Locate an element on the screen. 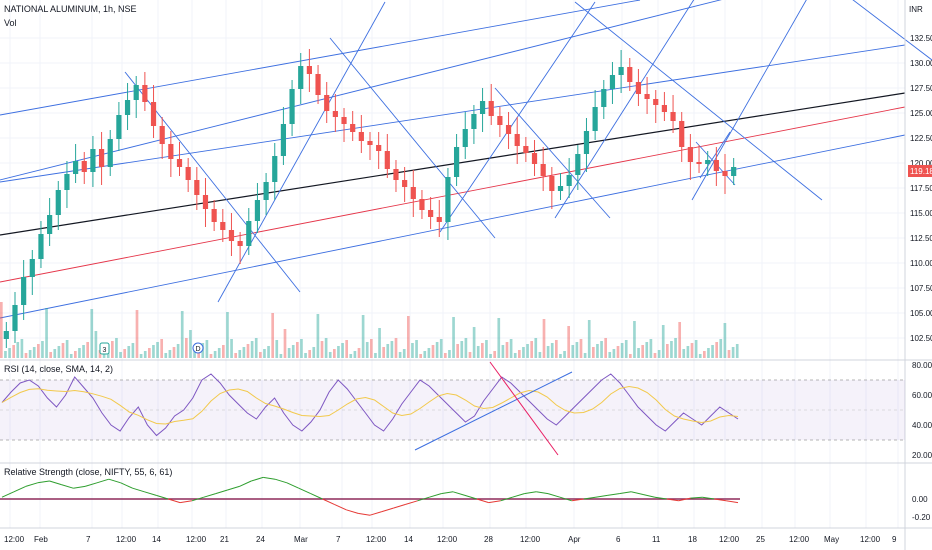 The width and height of the screenshot is (932, 550). rsi-title: RSI (14, close, SMA, 14, 2) is located at coordinates (58, 369).